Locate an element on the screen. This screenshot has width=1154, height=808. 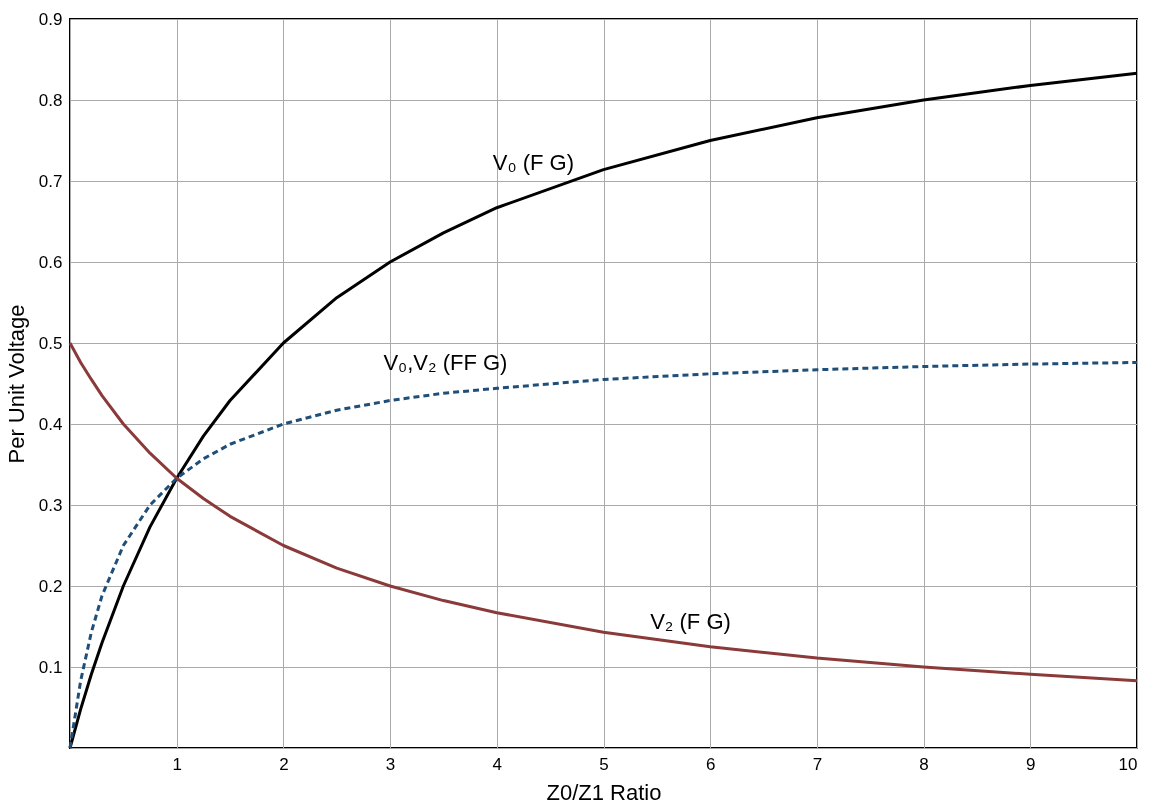
y-tick-label: 0.8 is located at coordinates (50, 100).